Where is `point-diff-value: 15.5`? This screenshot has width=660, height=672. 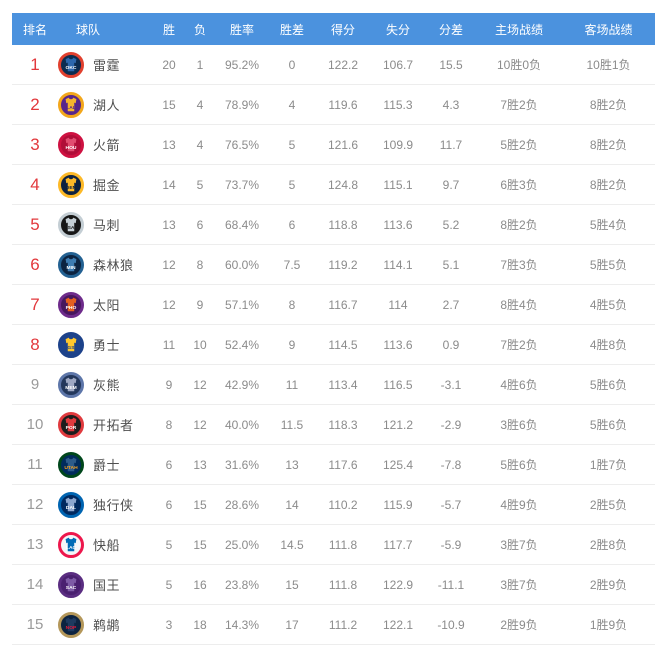 point-diff-value: 15.5 is located at coordinates (451, 64).